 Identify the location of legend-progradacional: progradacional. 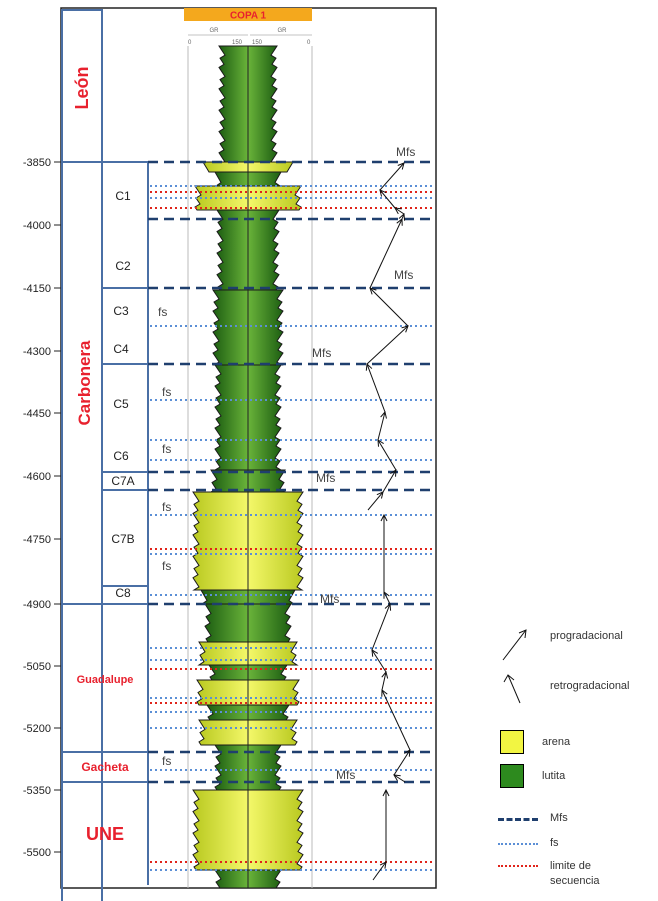
(586, 636).